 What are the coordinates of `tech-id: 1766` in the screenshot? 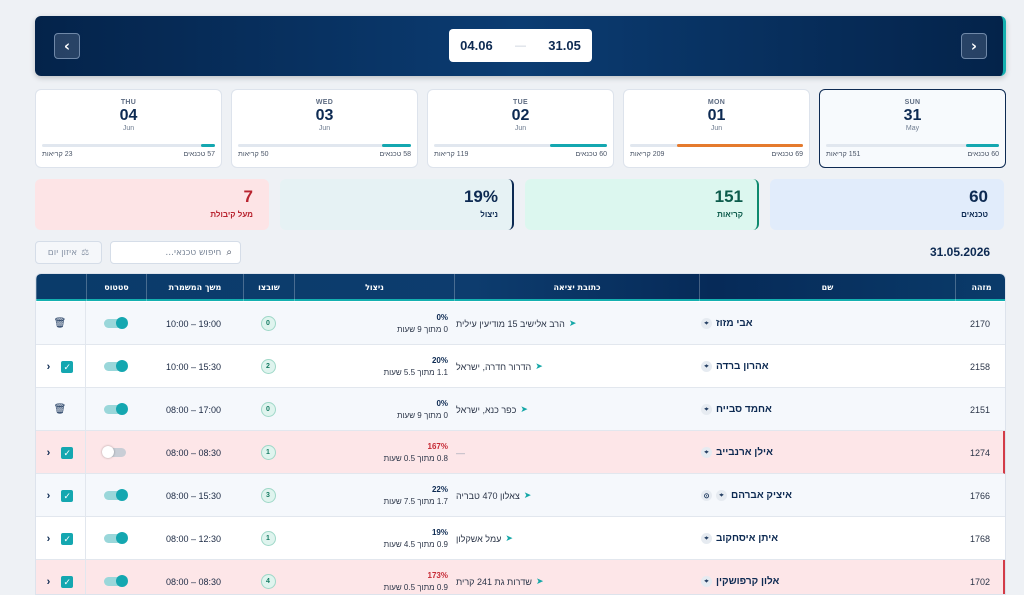 It's located at (980, 495).